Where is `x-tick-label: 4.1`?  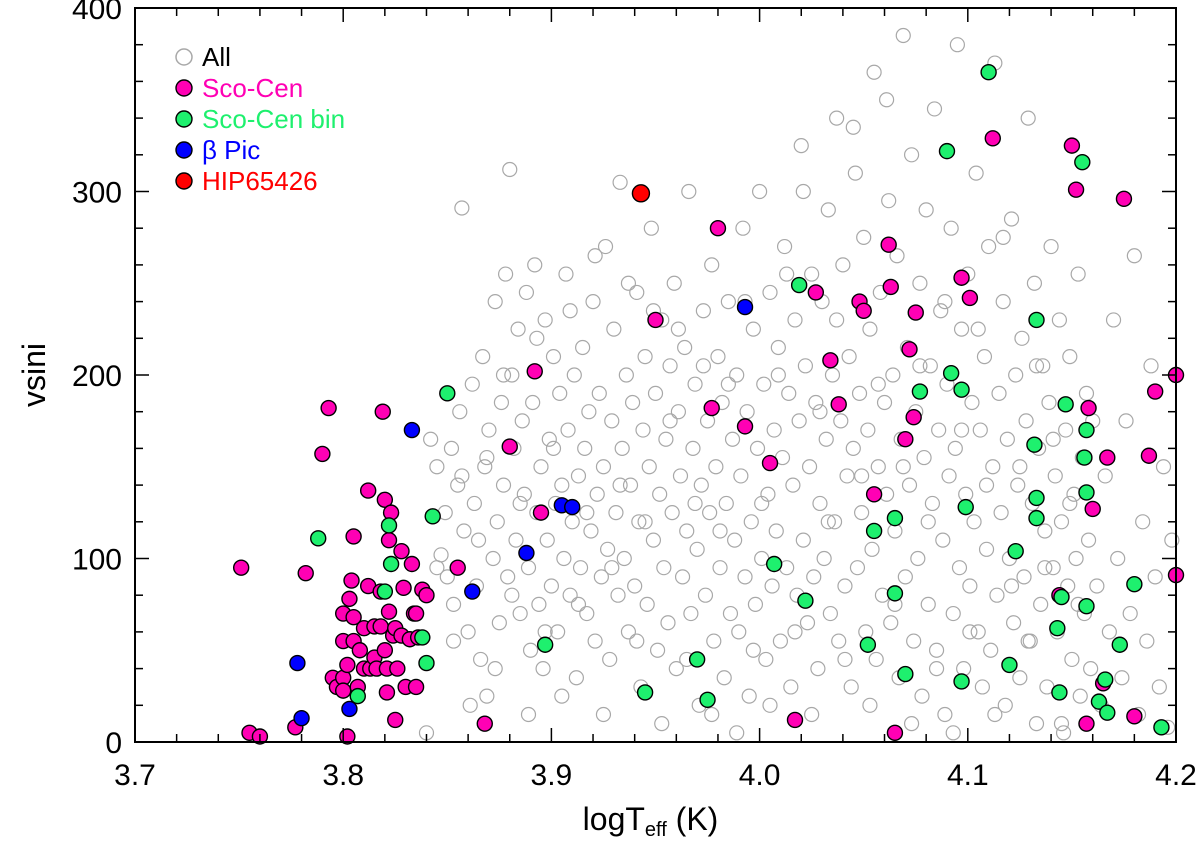 x-tick-label: 4.1 is located at coordinates (968, 775).